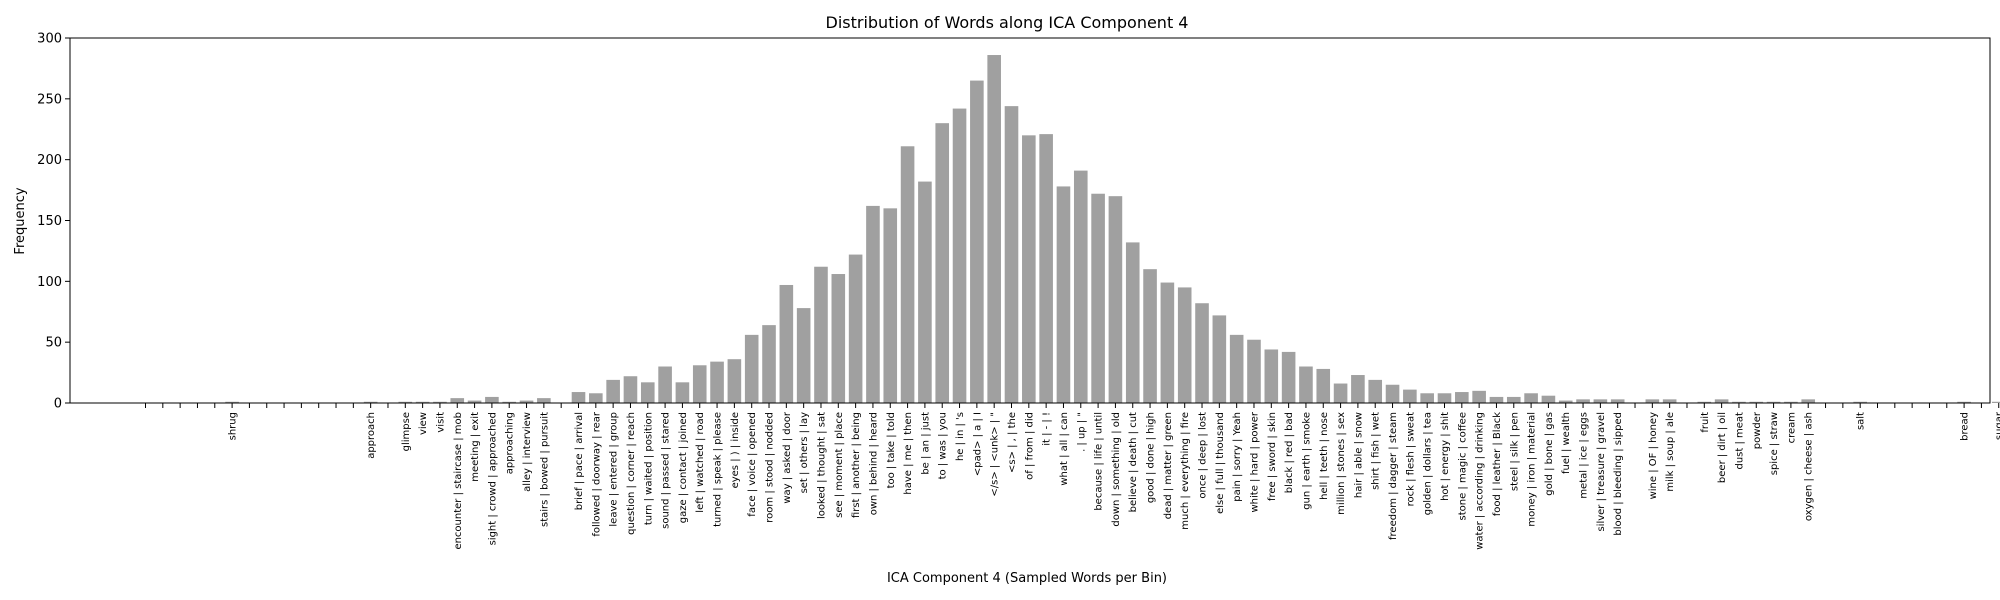  What do you see at coordinates (1047, 429) in the screenshot?
I see `x-tick-label: it | - | !` at bounding box center [1047, 429].